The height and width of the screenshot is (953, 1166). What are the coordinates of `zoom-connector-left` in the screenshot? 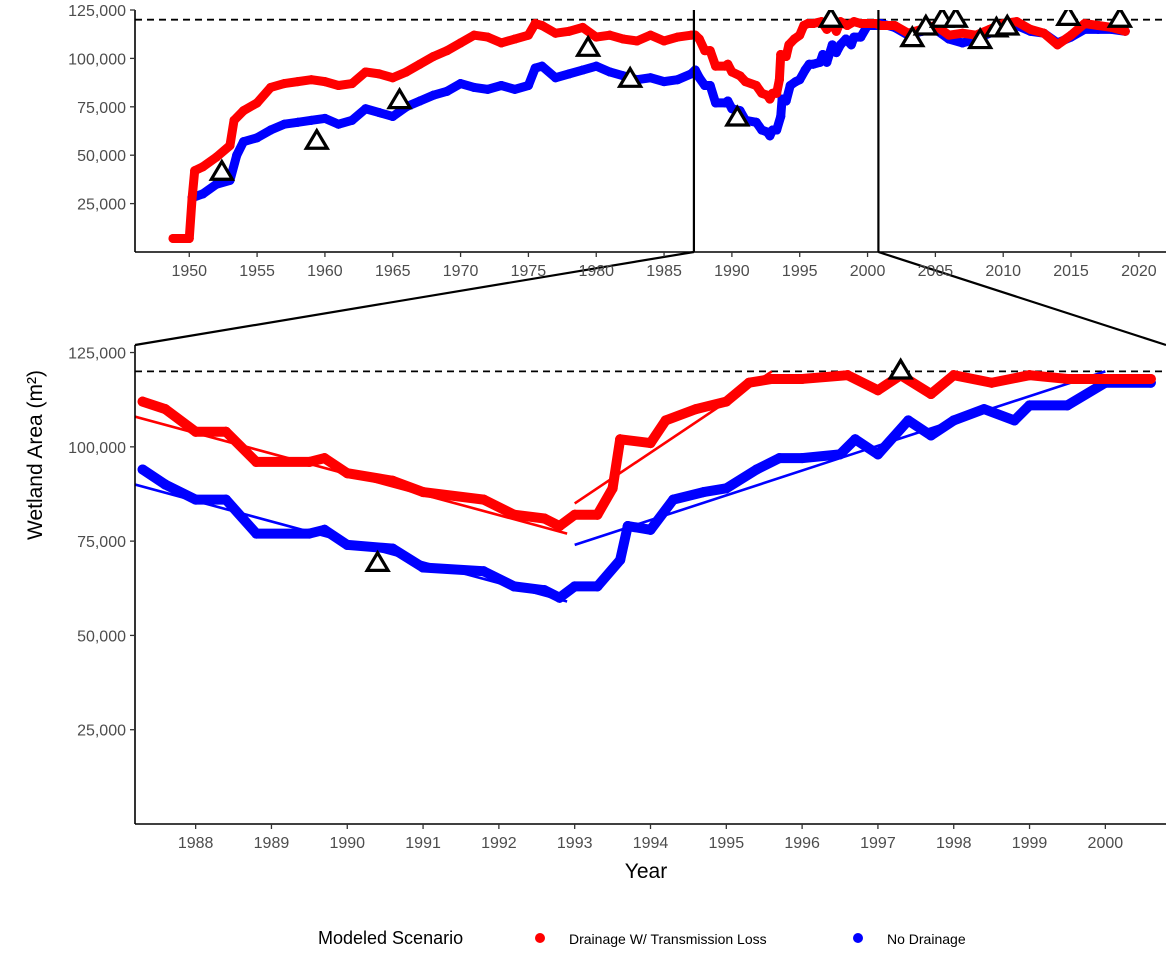 It's located at (414, 298).